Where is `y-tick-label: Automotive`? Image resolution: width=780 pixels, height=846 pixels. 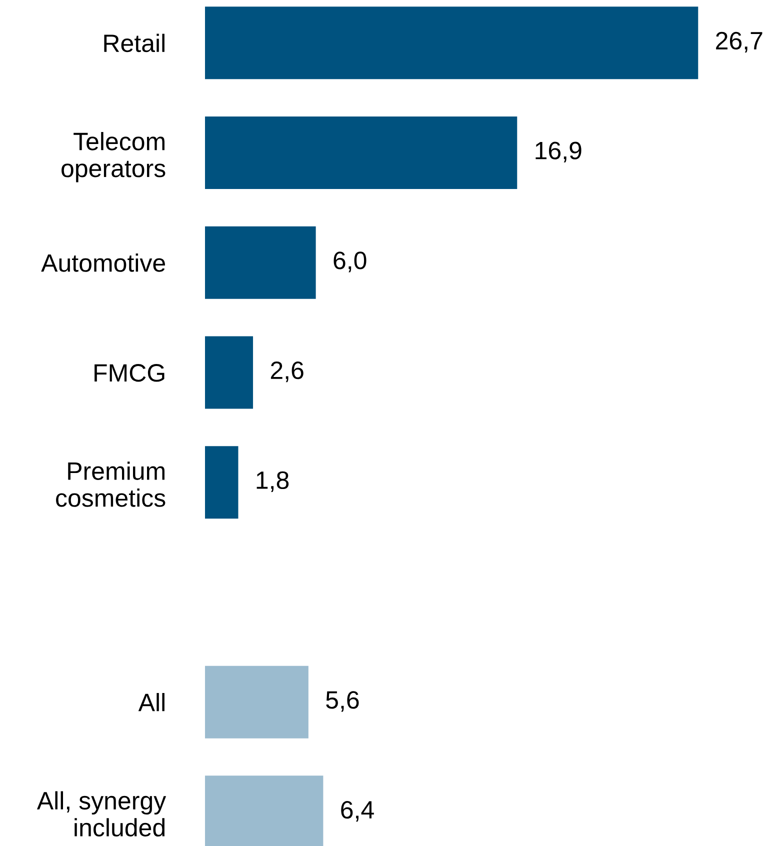
y-tick-label: Automotive is located at coordinates (103, 263).